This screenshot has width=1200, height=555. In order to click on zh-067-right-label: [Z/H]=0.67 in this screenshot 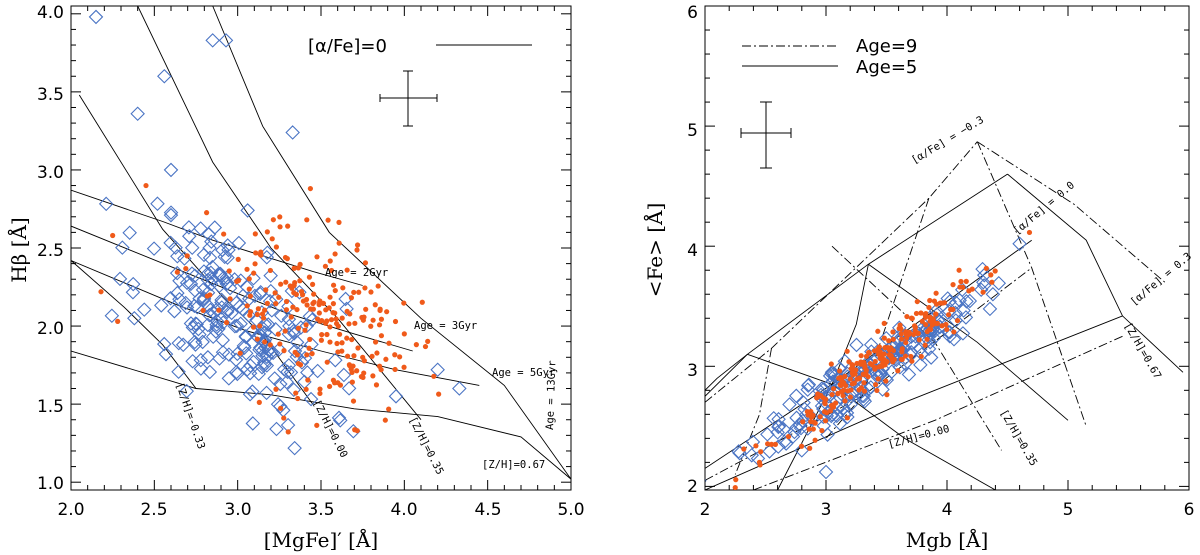, I will do `click(1142, 351)`.